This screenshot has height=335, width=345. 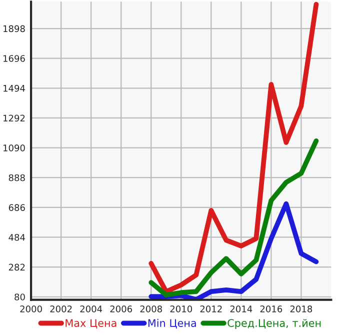 What do you see at coordinates (31, 309) in the screenshot?
I see `x-tick-label: 2000` at bounding box center [31, 309].